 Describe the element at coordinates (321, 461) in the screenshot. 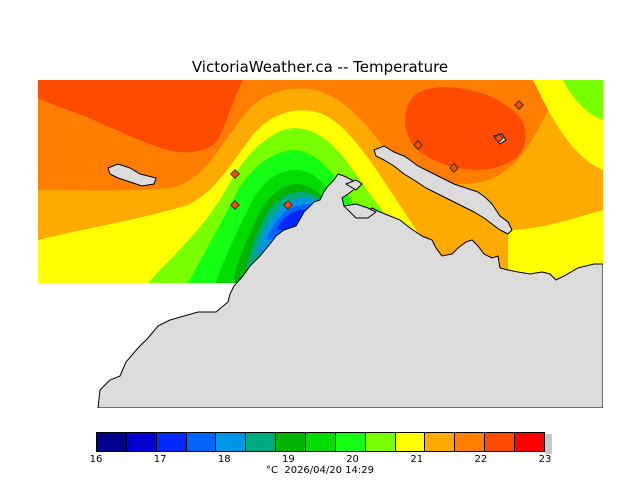

I see `colorbar-ticks: 16 17 18 19 20 21 22 23` at that location.